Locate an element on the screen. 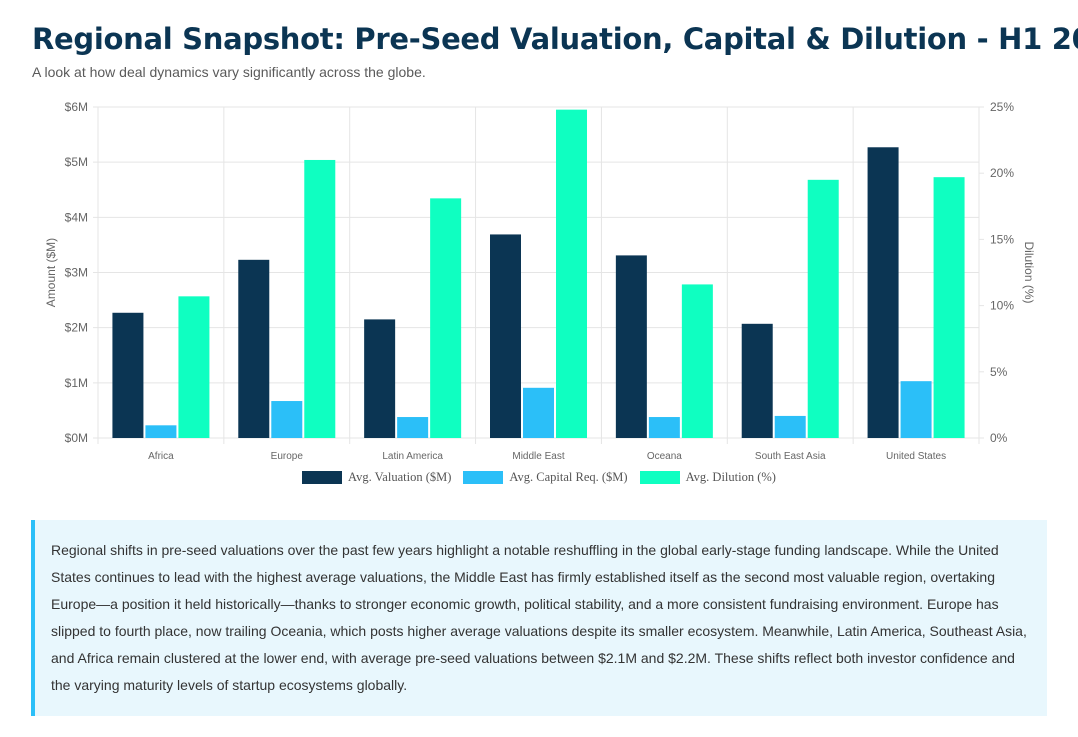 This screenshot has width=1078, height=737. legend-item-capital: Avg. Capital Req. ($M) is located at coordinates (545, 477).